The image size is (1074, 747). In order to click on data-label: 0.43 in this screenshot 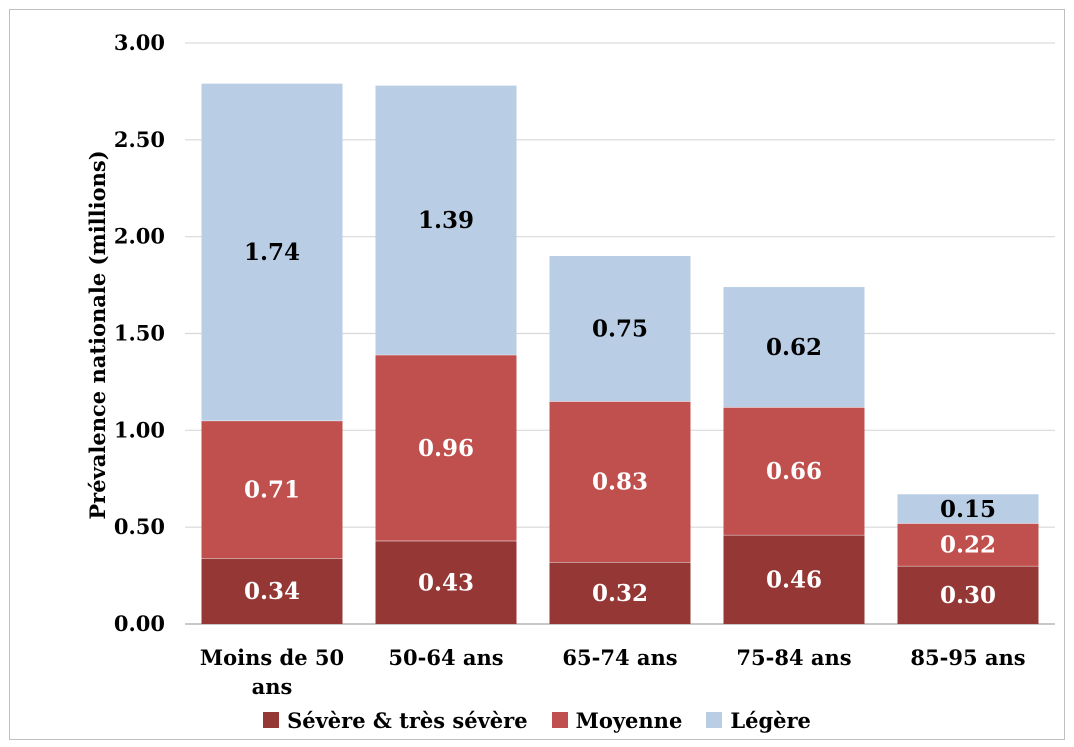, I will do `click(446, 582)`.